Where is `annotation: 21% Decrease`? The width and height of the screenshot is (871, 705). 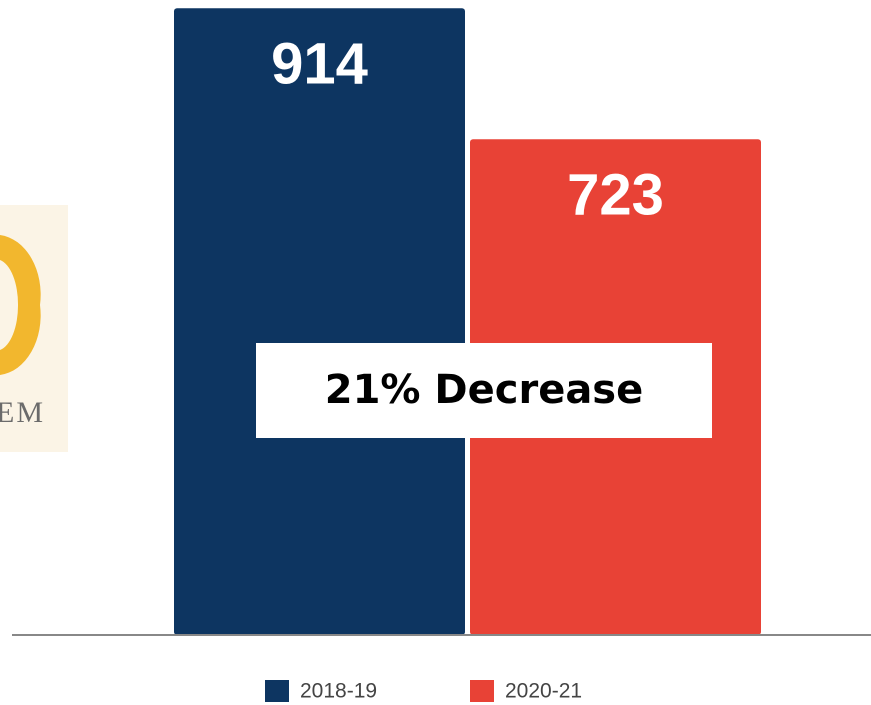 annotation: 21% Decrease is located at coordinates (484, 390).